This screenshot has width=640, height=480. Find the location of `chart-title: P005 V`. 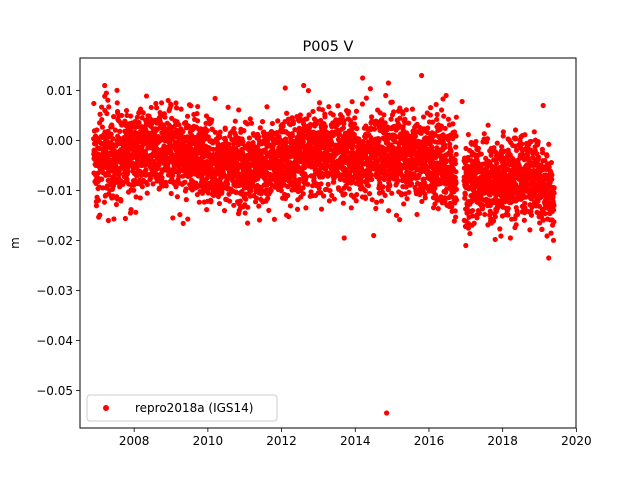

chart-title: P005 V is located at coordinates (328, 47).